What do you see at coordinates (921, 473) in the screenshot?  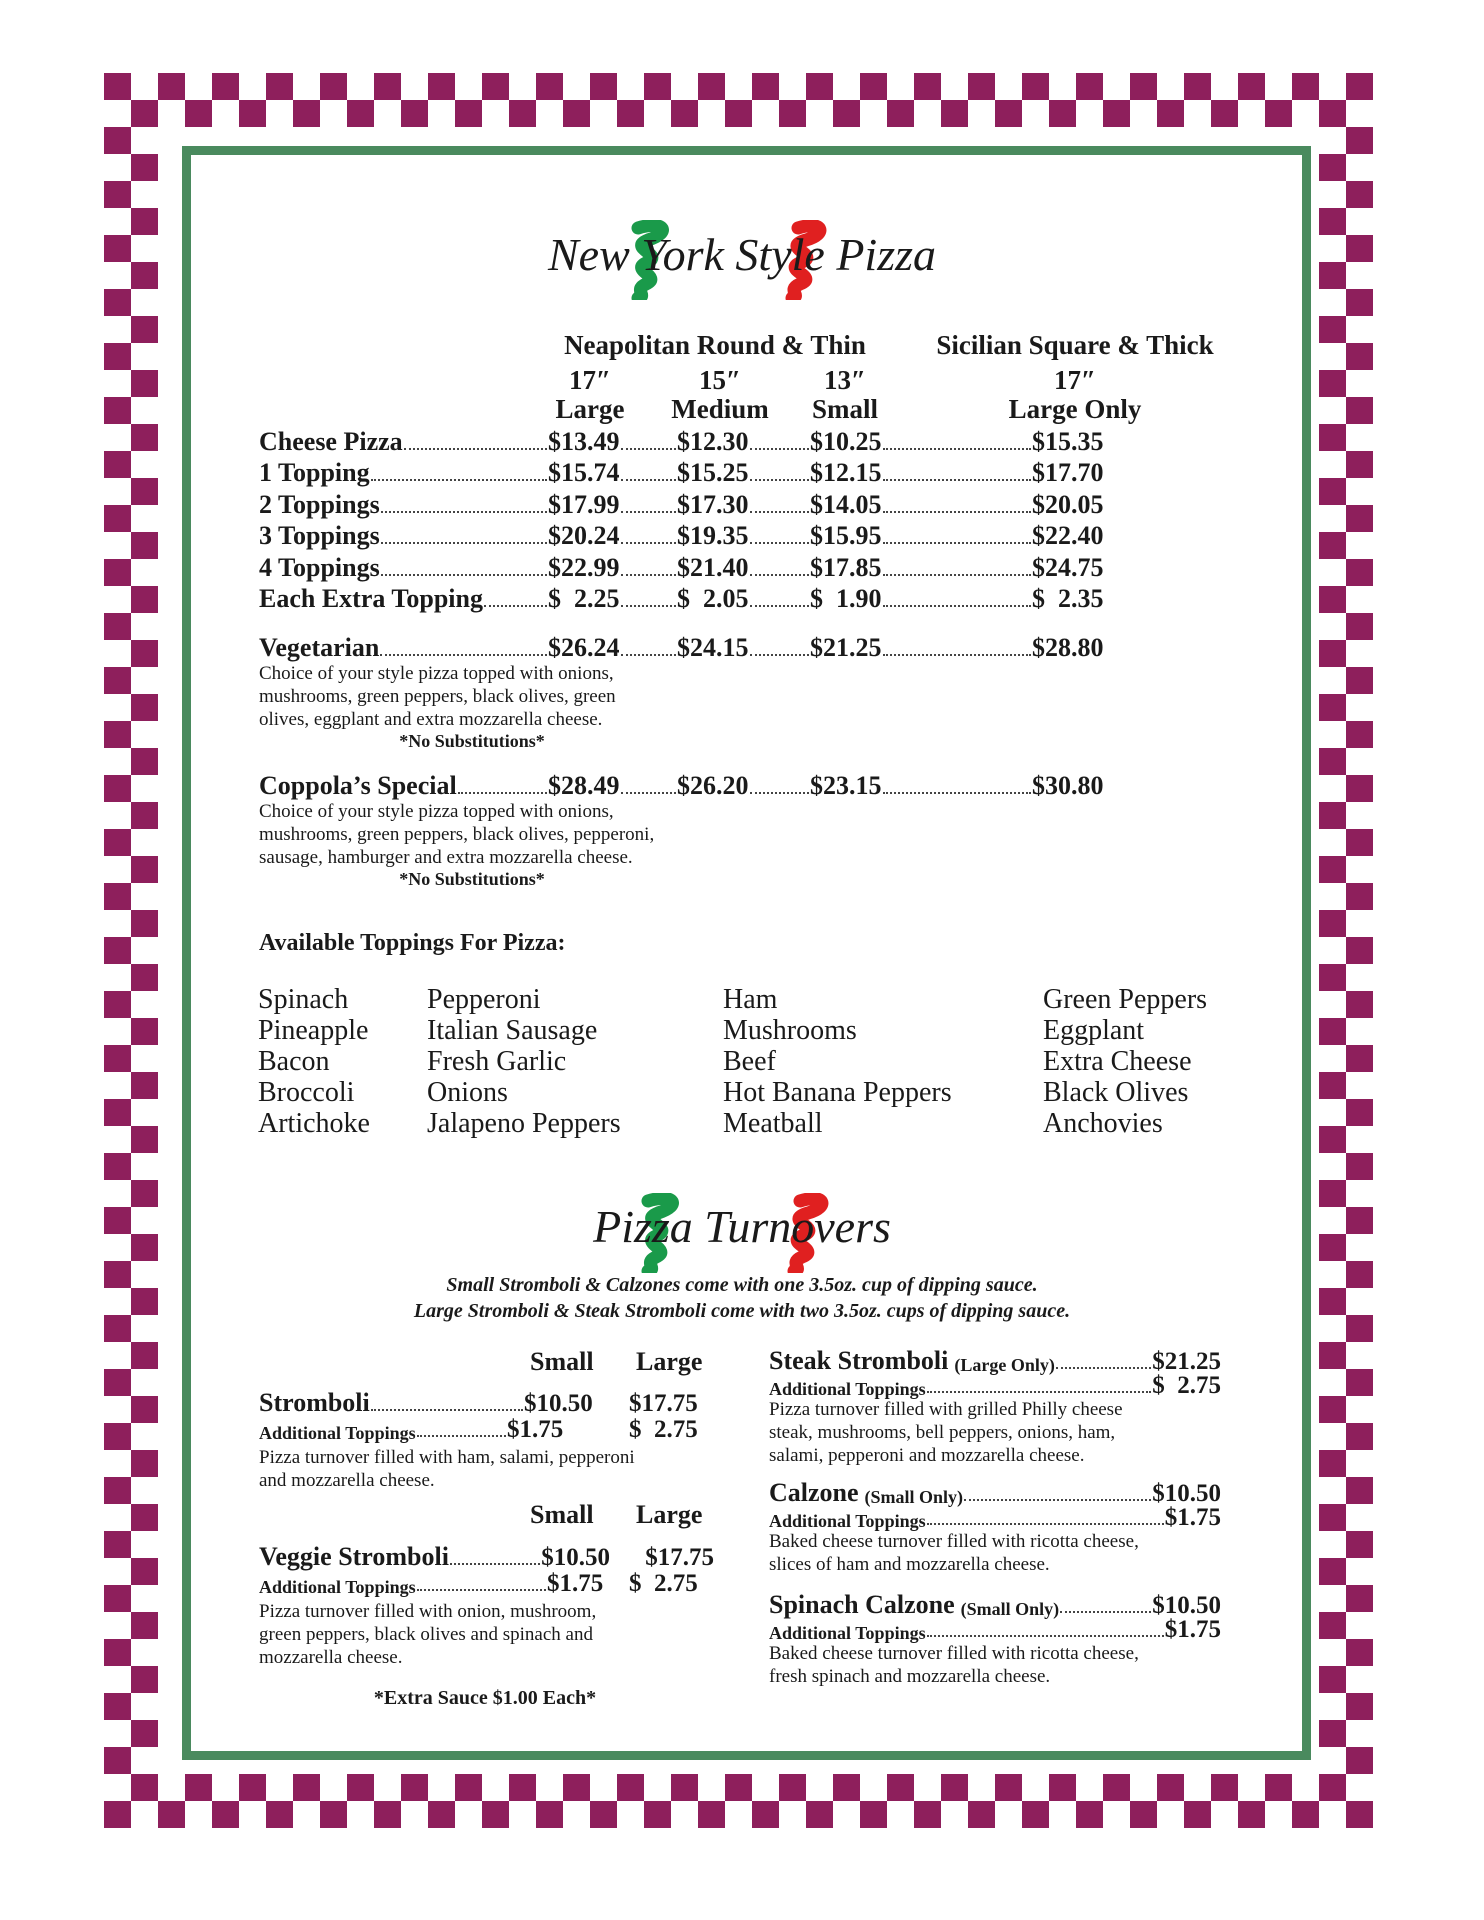 I see `price-cell: $12.15` at bounding box center [921, 473].